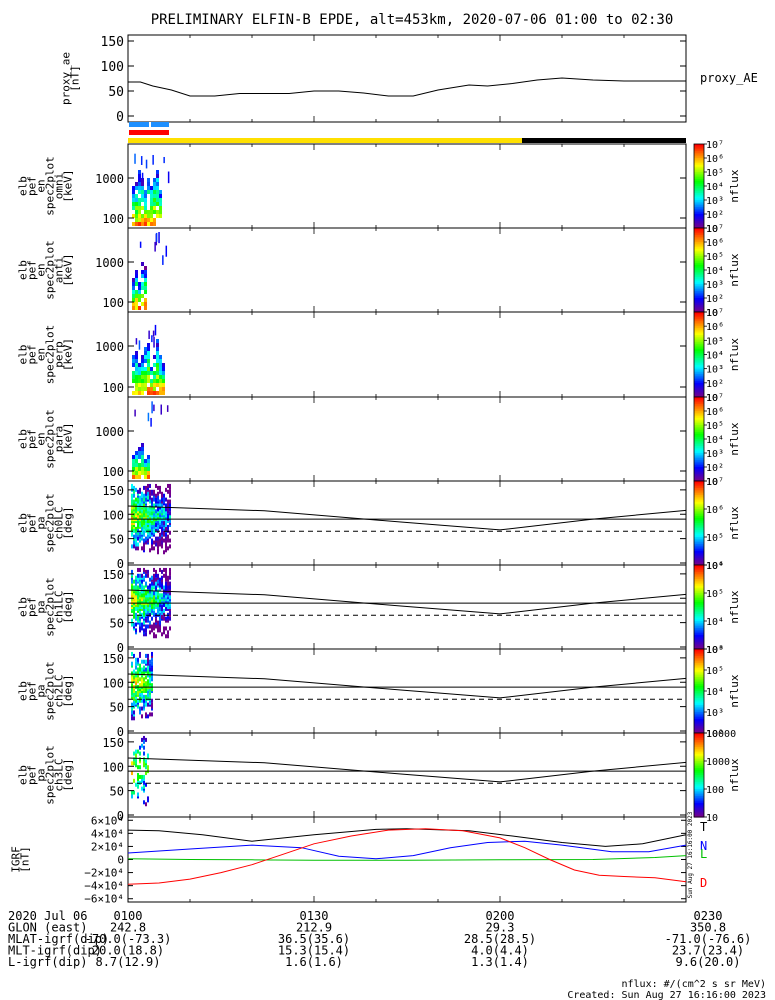 This screenshot has height=1000, width=775. What do you see at coordinates (721, 734) in the screenshot?
I see `colorbar-8-tick-label: 10000` at bounding box center [721, 734].